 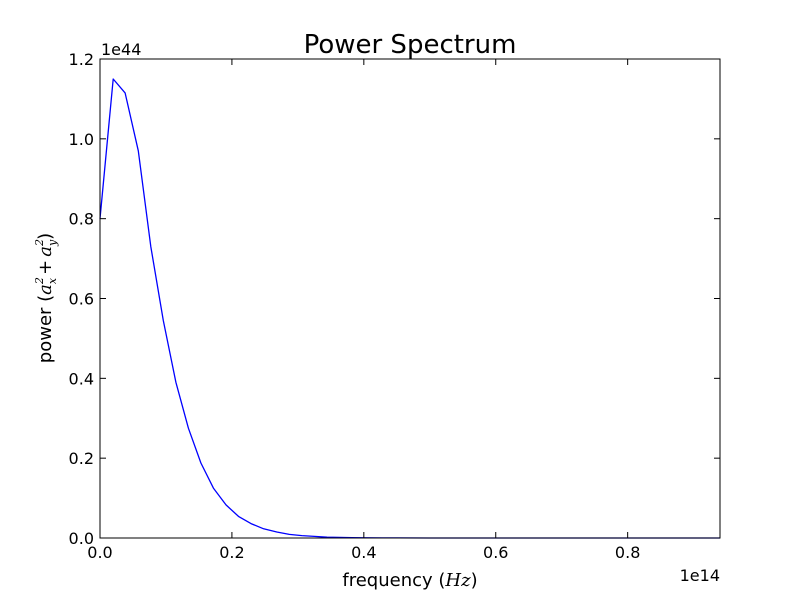 What do you see at coordinates (409, 580) in the screenshot?
I see `x-axis-label: frequency (Hz)` at bounding box center [409, 580].